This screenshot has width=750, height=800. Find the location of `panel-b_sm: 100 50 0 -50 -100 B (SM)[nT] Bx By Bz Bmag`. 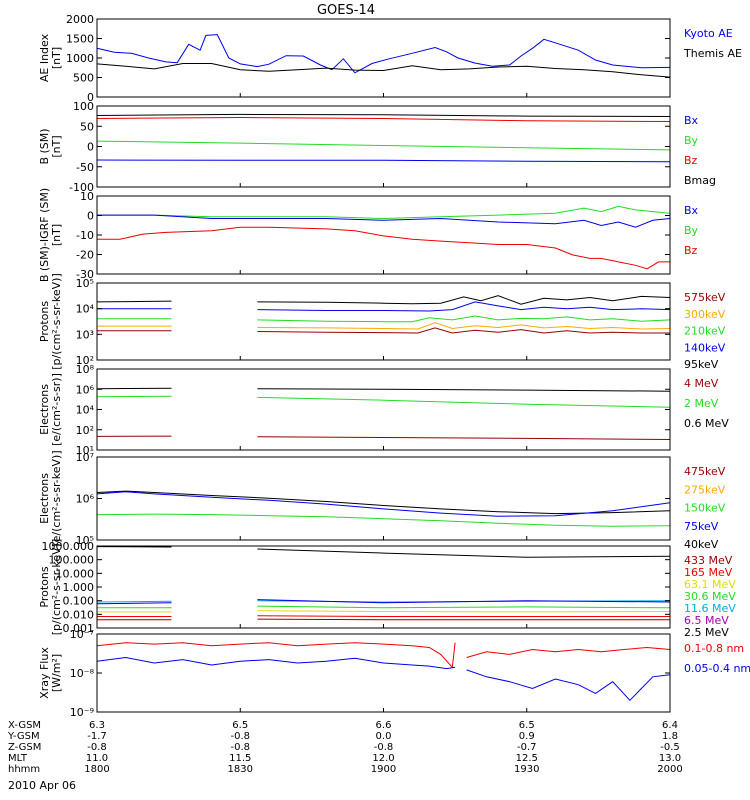

panel-b_sm: 100 50 0 -50 -100 B (SM)[nT] Bx By Bz Bmag is located at coordinates (377, 147).